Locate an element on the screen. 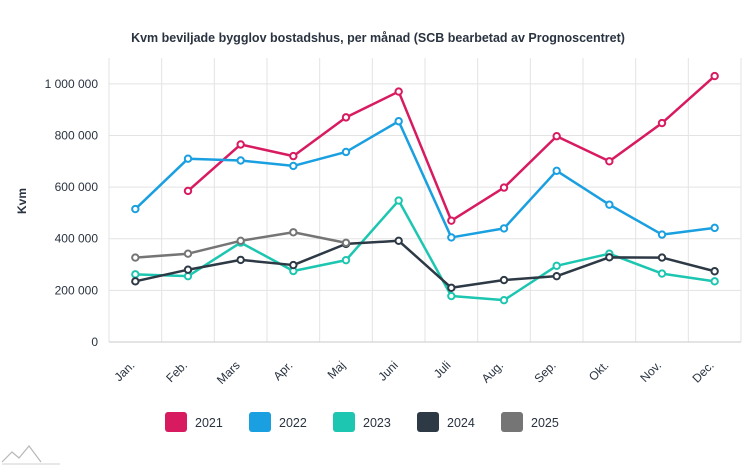  legend-item-2023: 2023 is located at coordinates (362, 422).